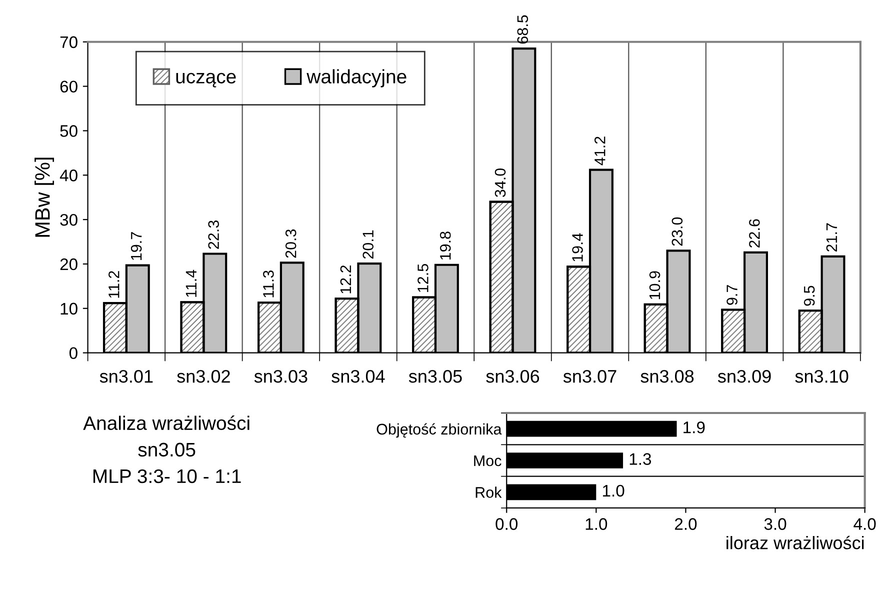 The height and width of the screenshot is (590, 878). What do you see at coordinates (167, 476) in the screenshot?
I see `text: MLP 3:3- 10 - 1:1` at bounding box center [167, 476].